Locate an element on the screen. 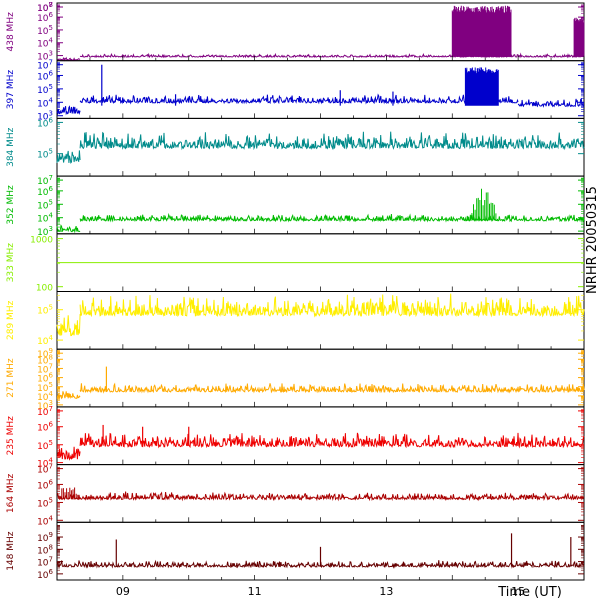 The height and width of the screenshot is (600, 600). side-label: NRHR 20050315 is located at coordinates (592, 240).